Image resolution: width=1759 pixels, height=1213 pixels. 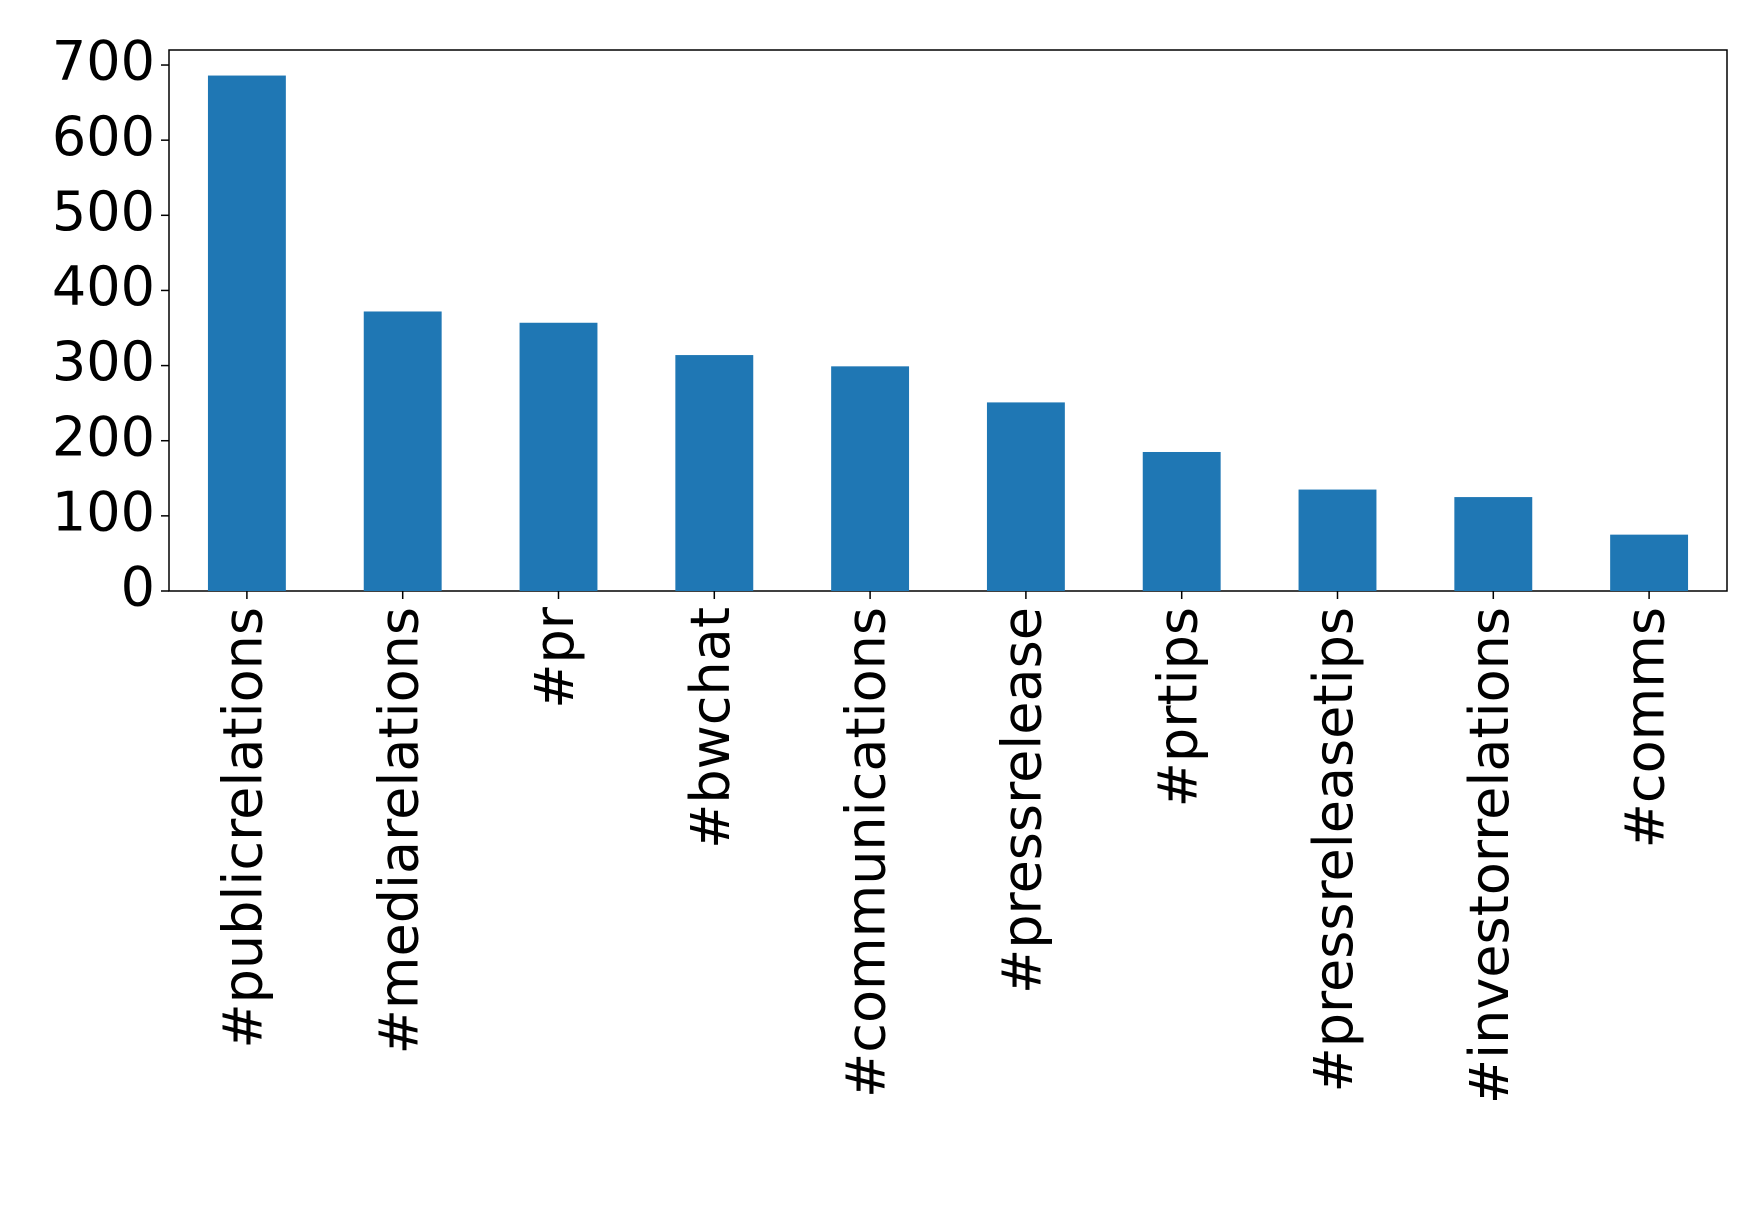 I want to click on x-tick-label: #pressreleasetips, so click(x=1333, y=850).